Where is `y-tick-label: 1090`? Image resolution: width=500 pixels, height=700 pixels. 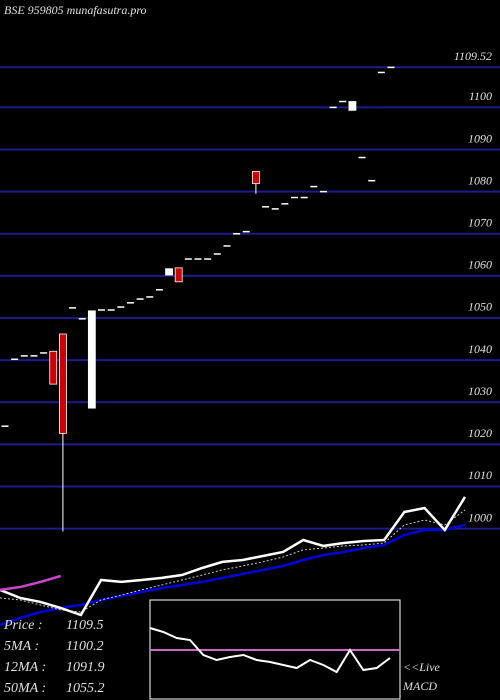
y-tick-label: 1090 is located at coordinates (480, 138).